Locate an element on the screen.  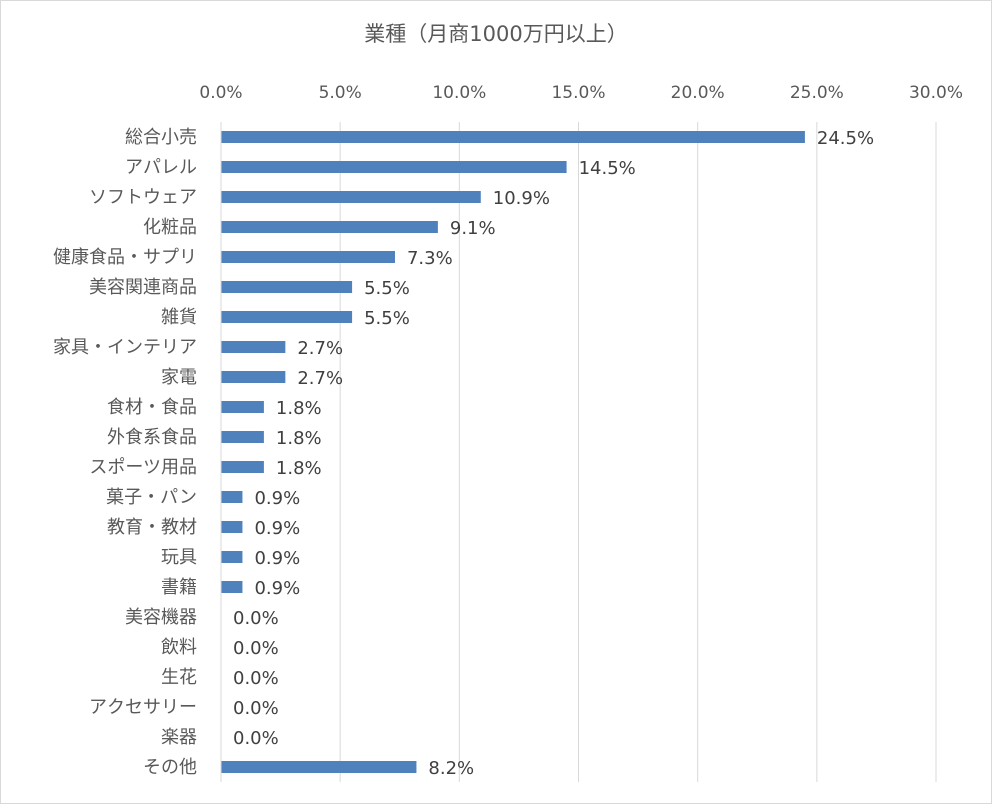
x-tick-label: 25.0% is located at coordinates (817, 93).